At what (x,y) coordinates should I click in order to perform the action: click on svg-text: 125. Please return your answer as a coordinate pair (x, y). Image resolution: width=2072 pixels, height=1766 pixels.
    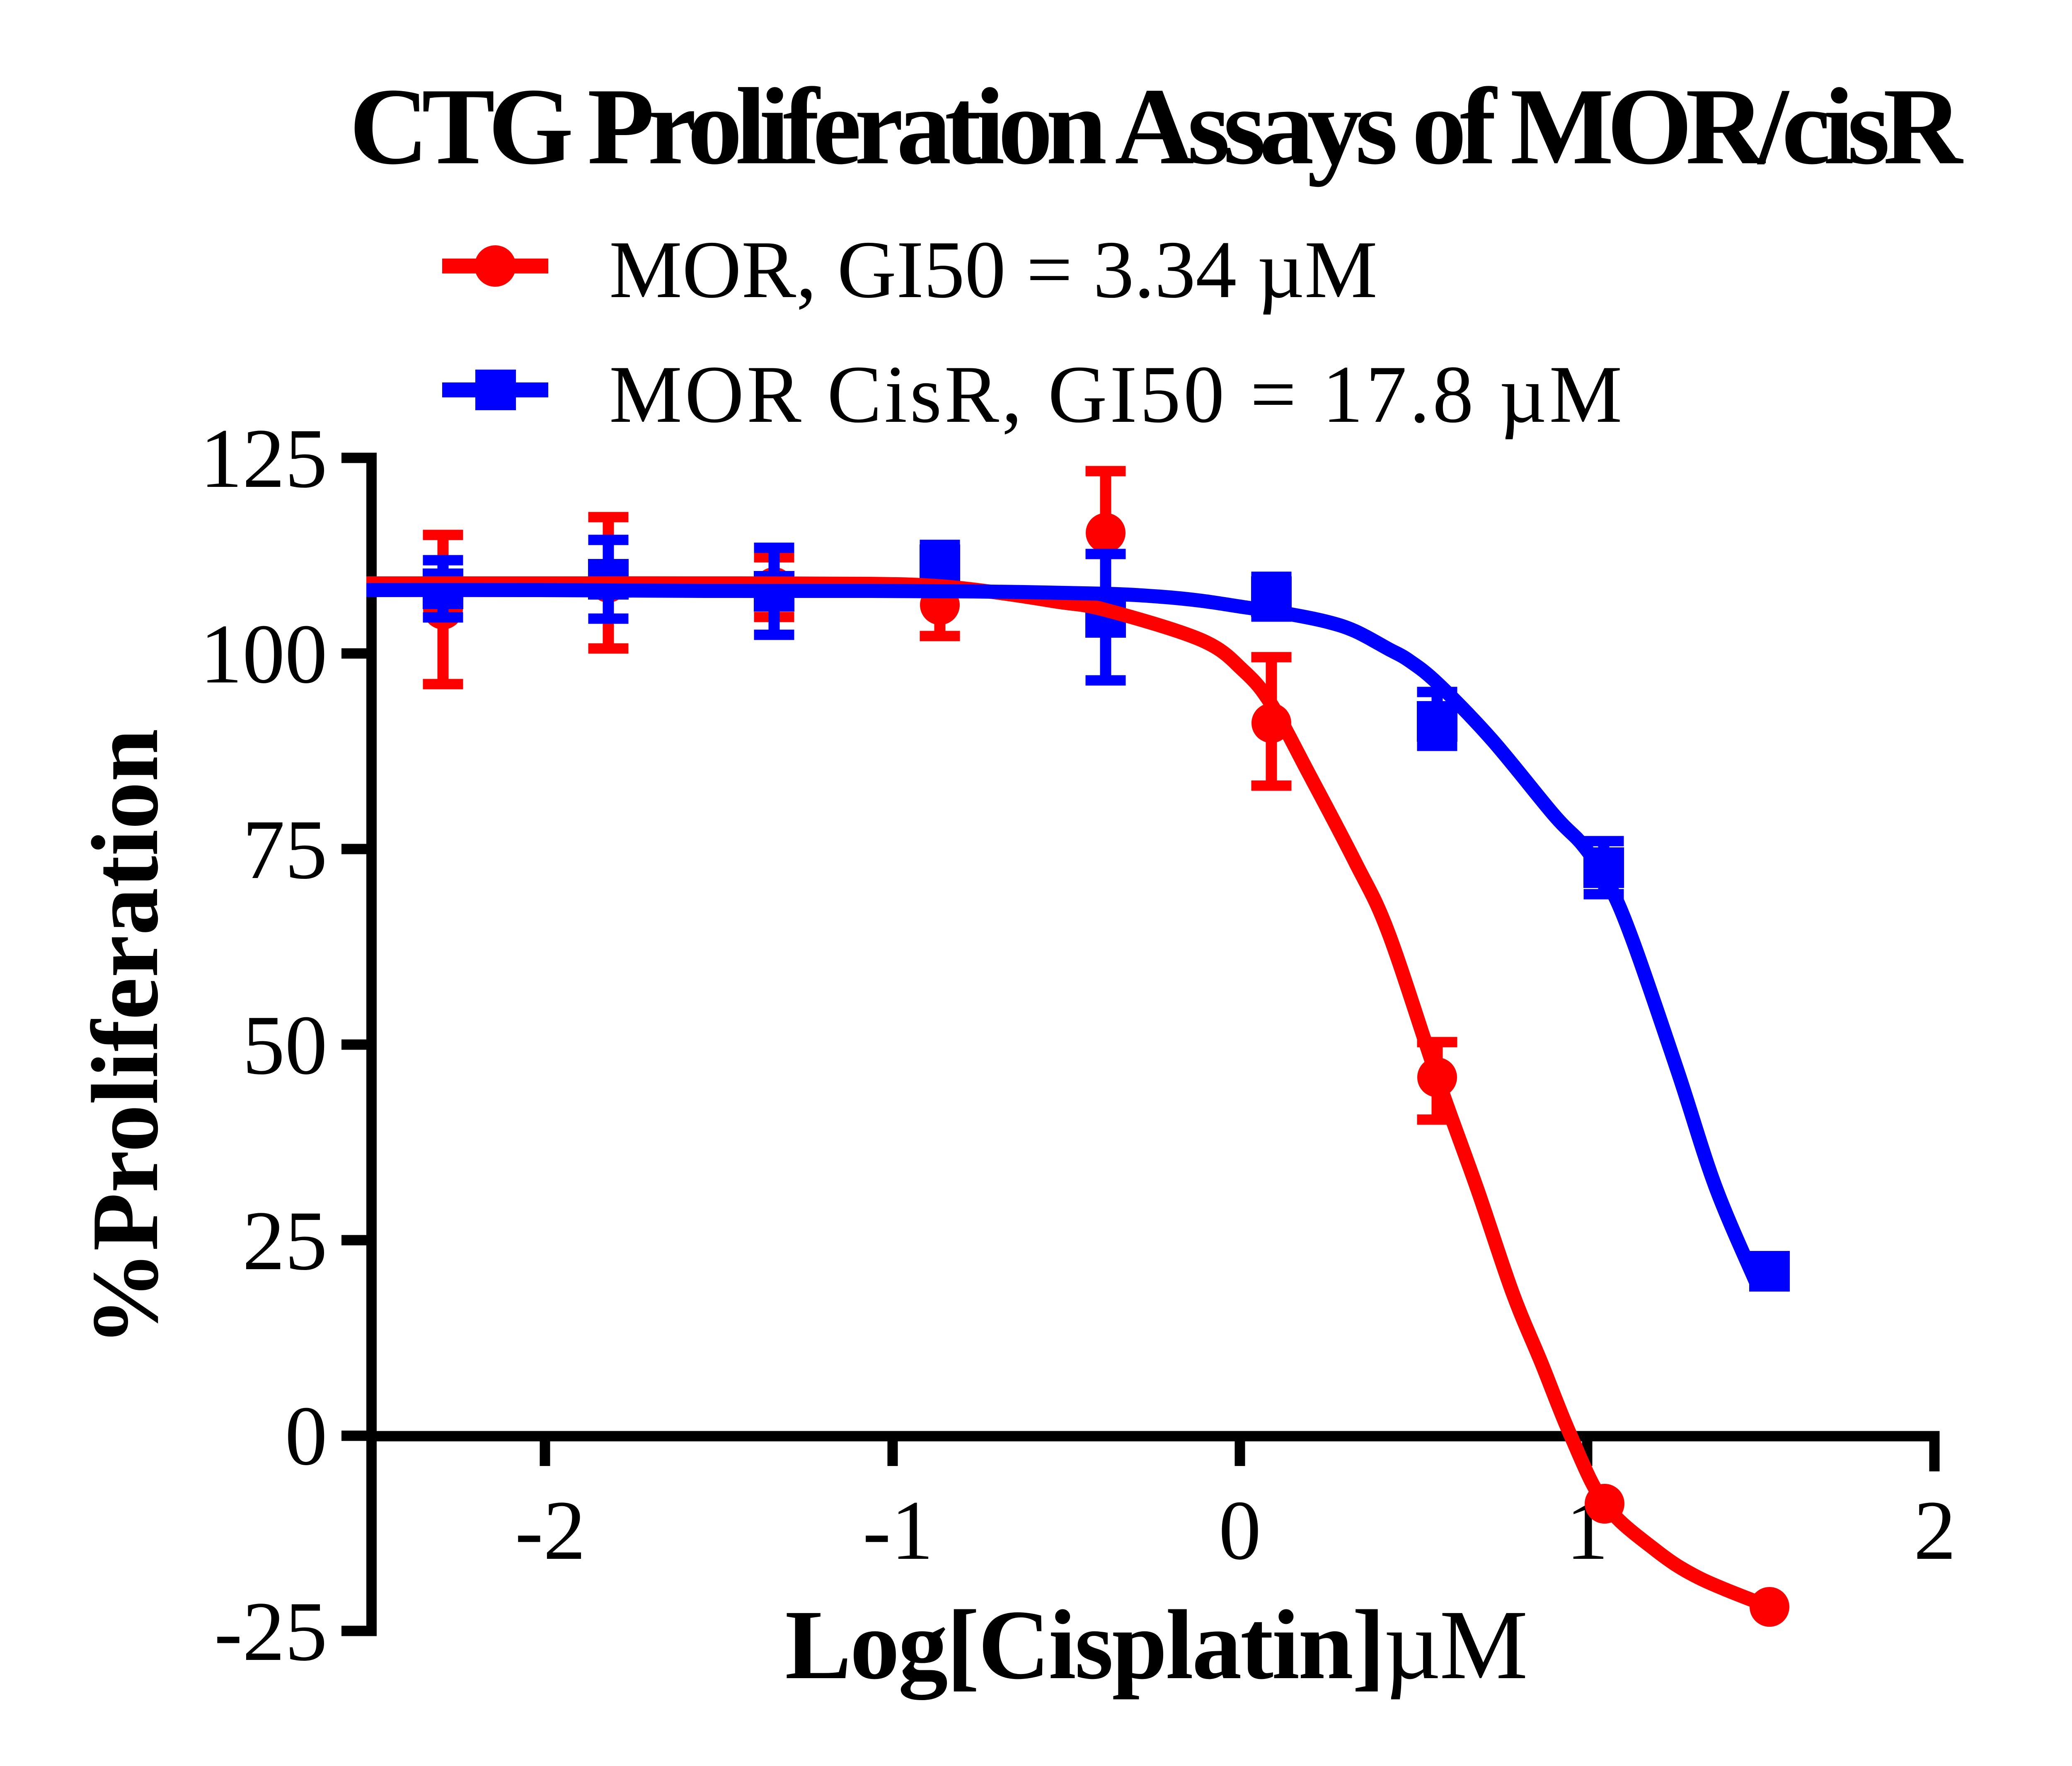
    Looking at the image, I should click on (264, 458).